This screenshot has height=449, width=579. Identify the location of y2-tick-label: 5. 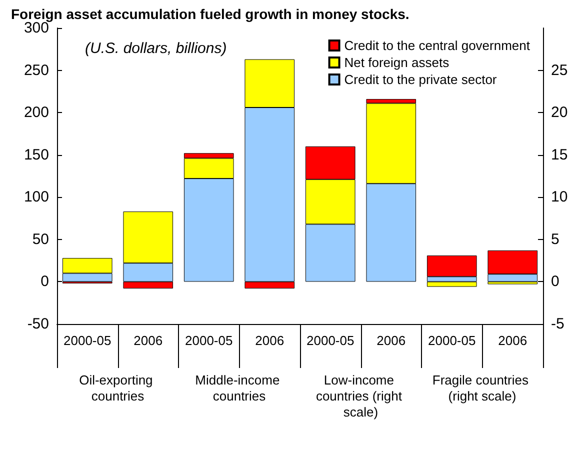
(555, 239).